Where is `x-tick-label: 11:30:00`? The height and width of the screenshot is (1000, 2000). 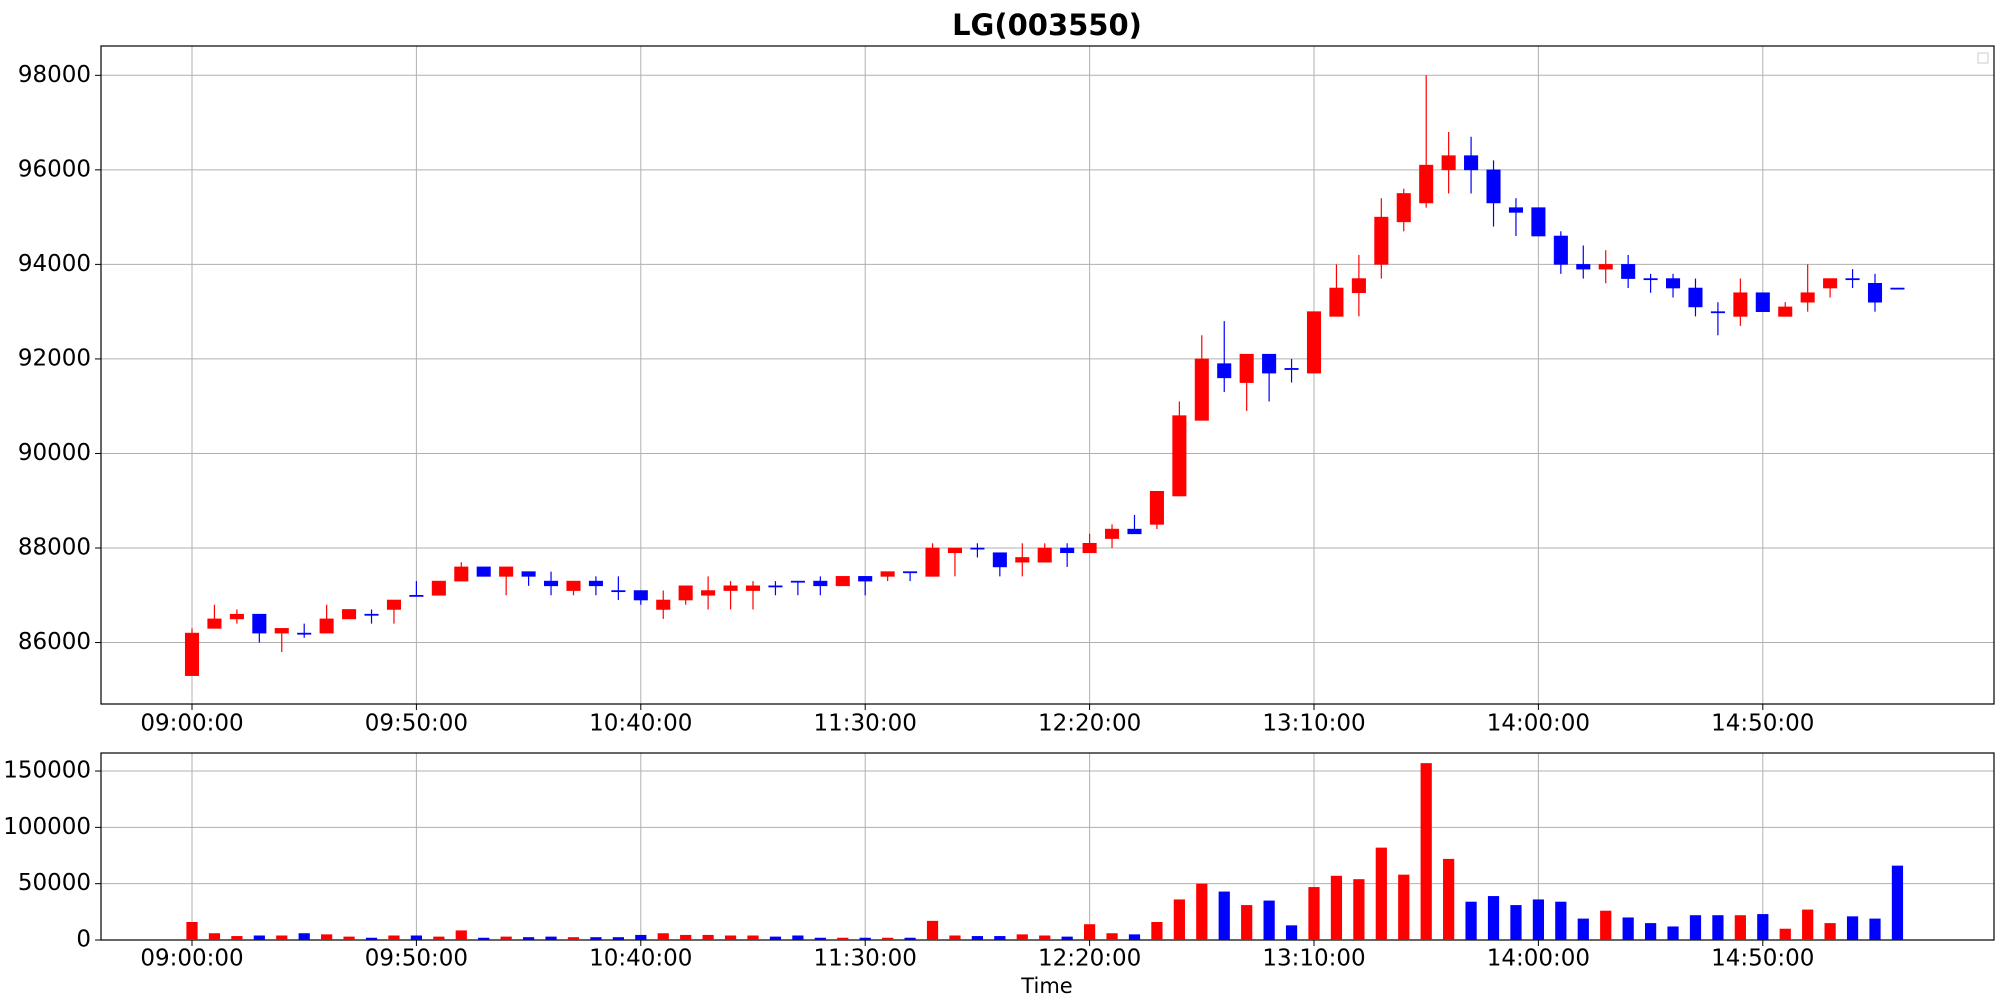
x-tick-label: 11:30:00 is located at coordinates (865, 959).